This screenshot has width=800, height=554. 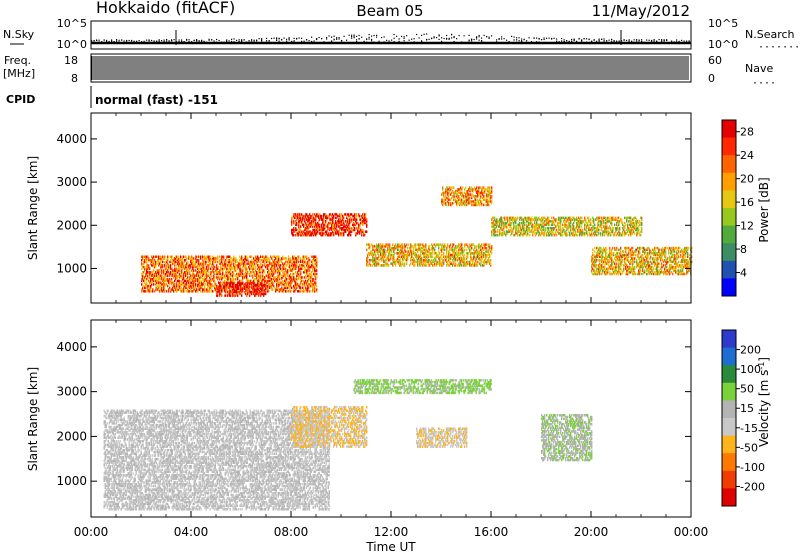 What do you see at coordinates (17, 60) in the screenshot?
I see `freq-label: Freq.` at bounding box center [17, 60].